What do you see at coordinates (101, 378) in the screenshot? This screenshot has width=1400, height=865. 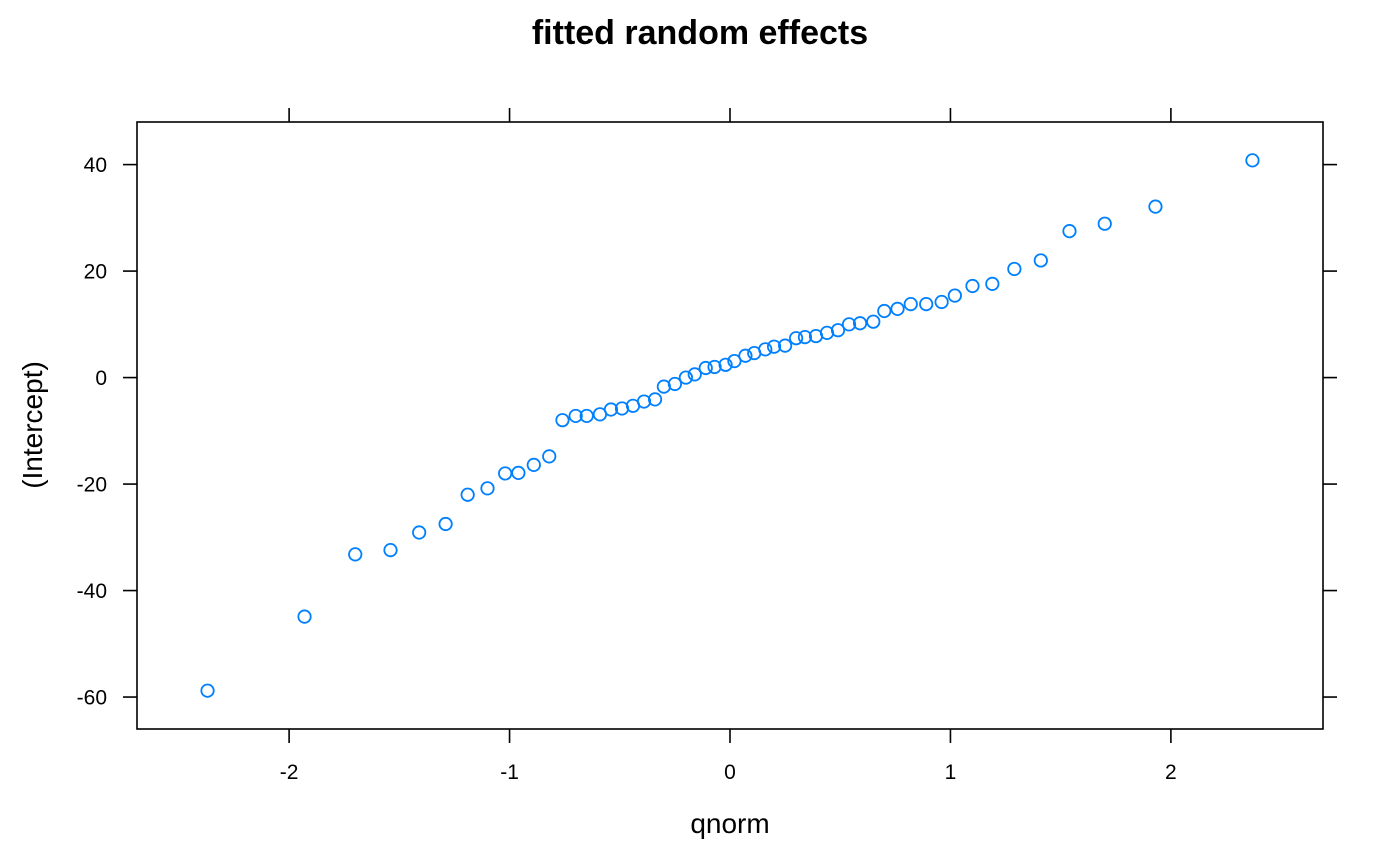 I see `y-tick-label: 0` at bounding box center [101, 378].